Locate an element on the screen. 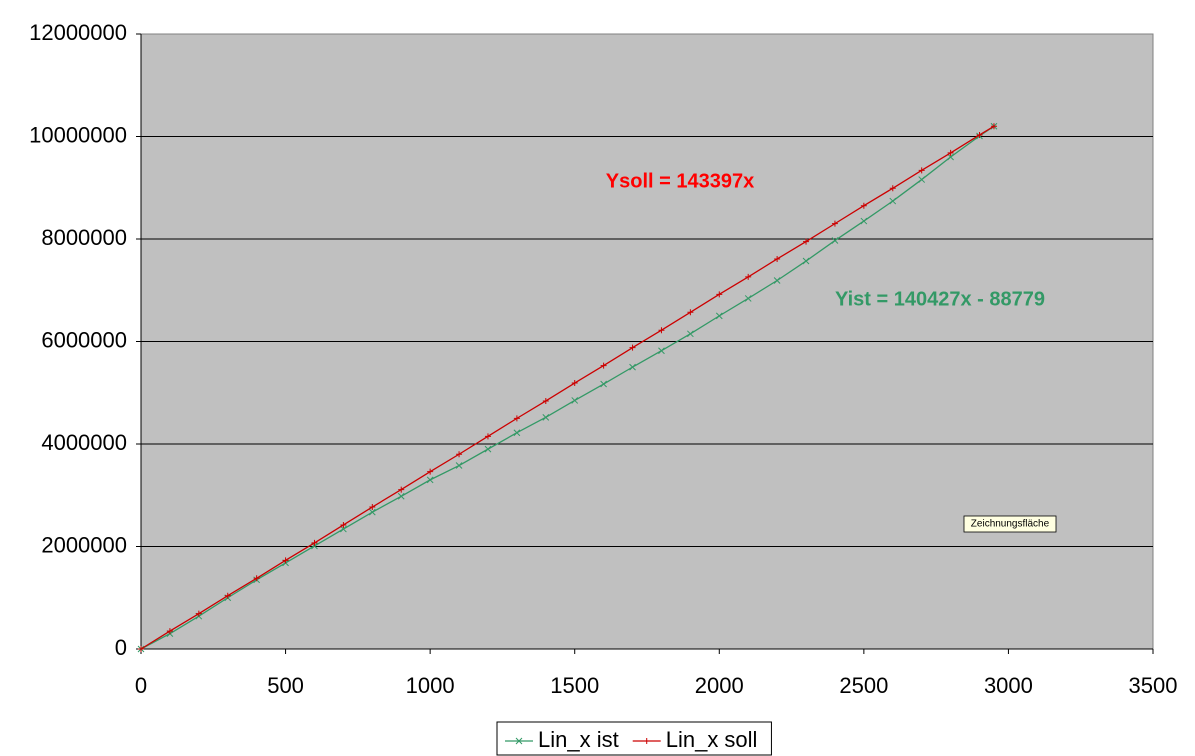  tooltip-box is located at coordinates (1010, 524).